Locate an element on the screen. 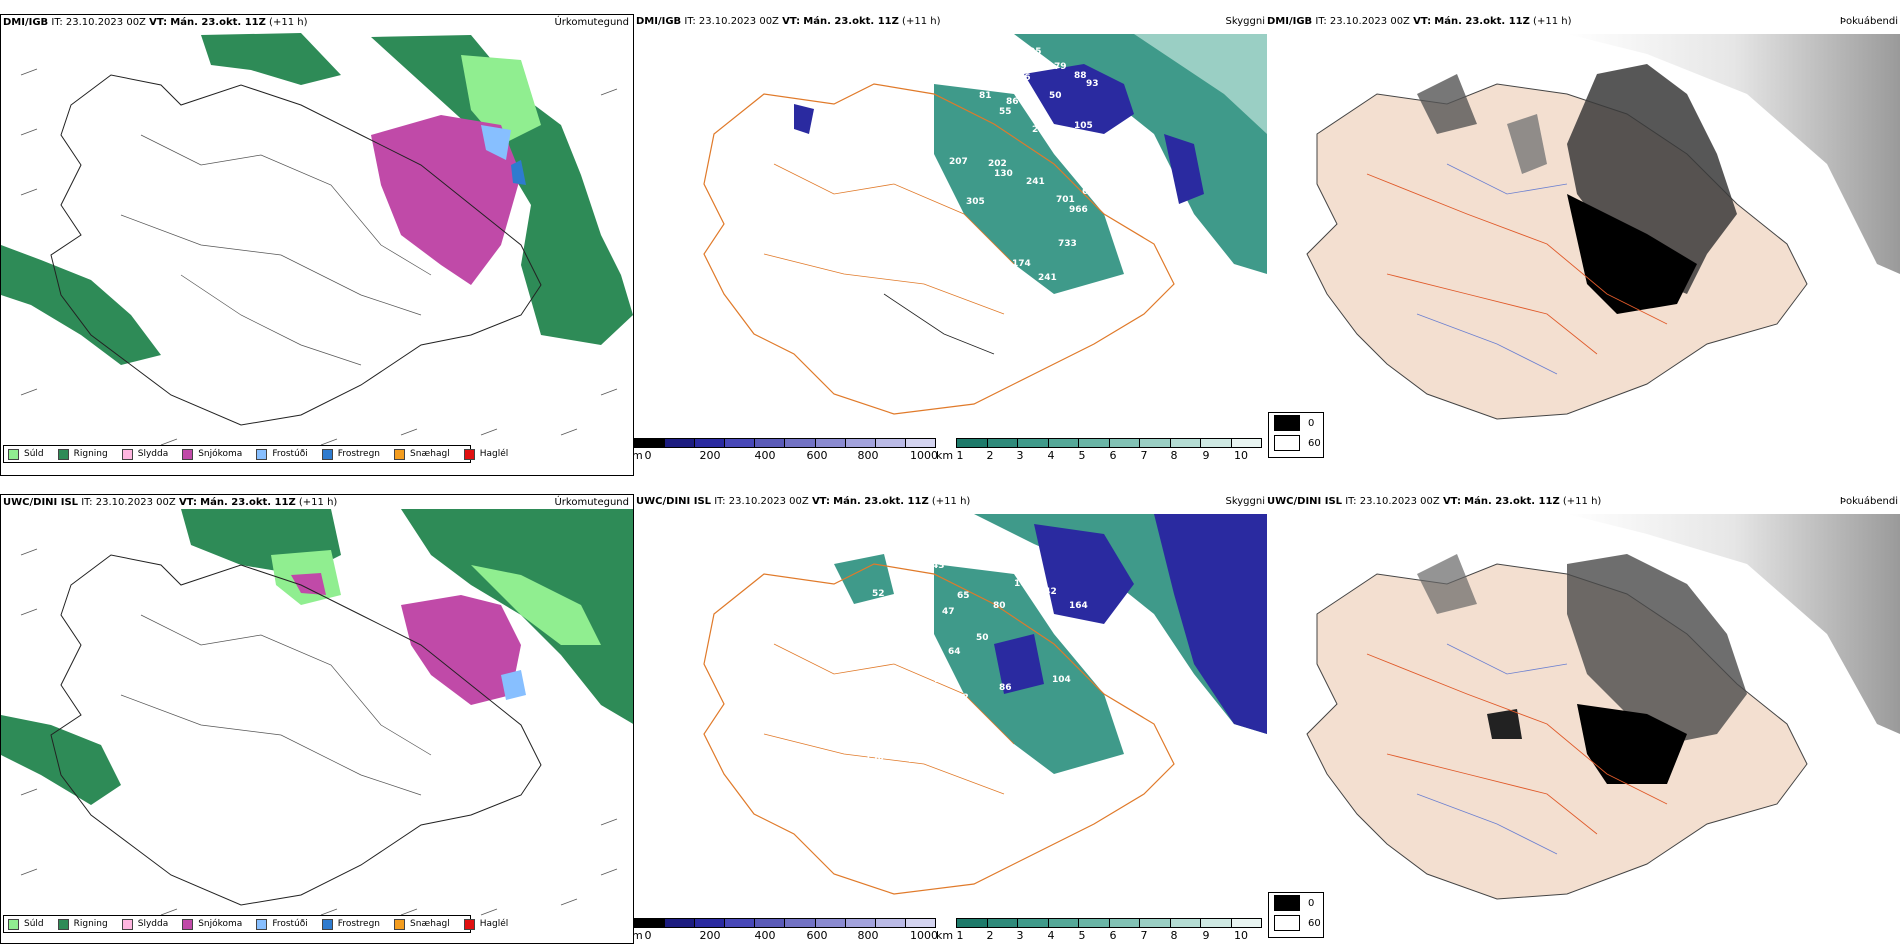  vt-label: VT: is located at coordinates (158, 22).